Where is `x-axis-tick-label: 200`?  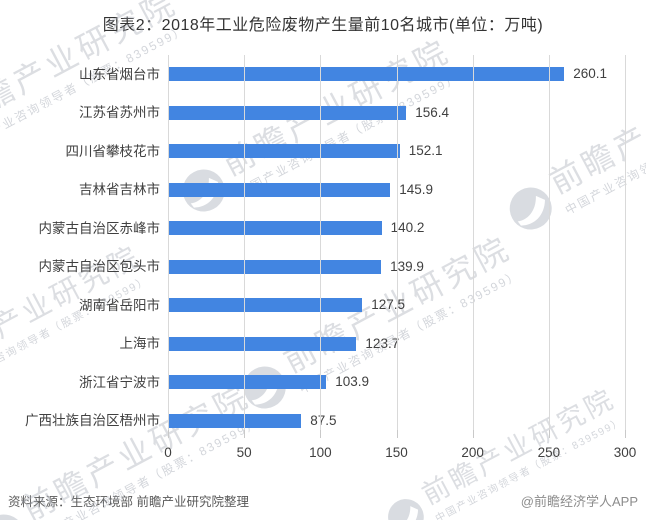 x-axis-tick-label: 200 is located at coordinates (472, 452).